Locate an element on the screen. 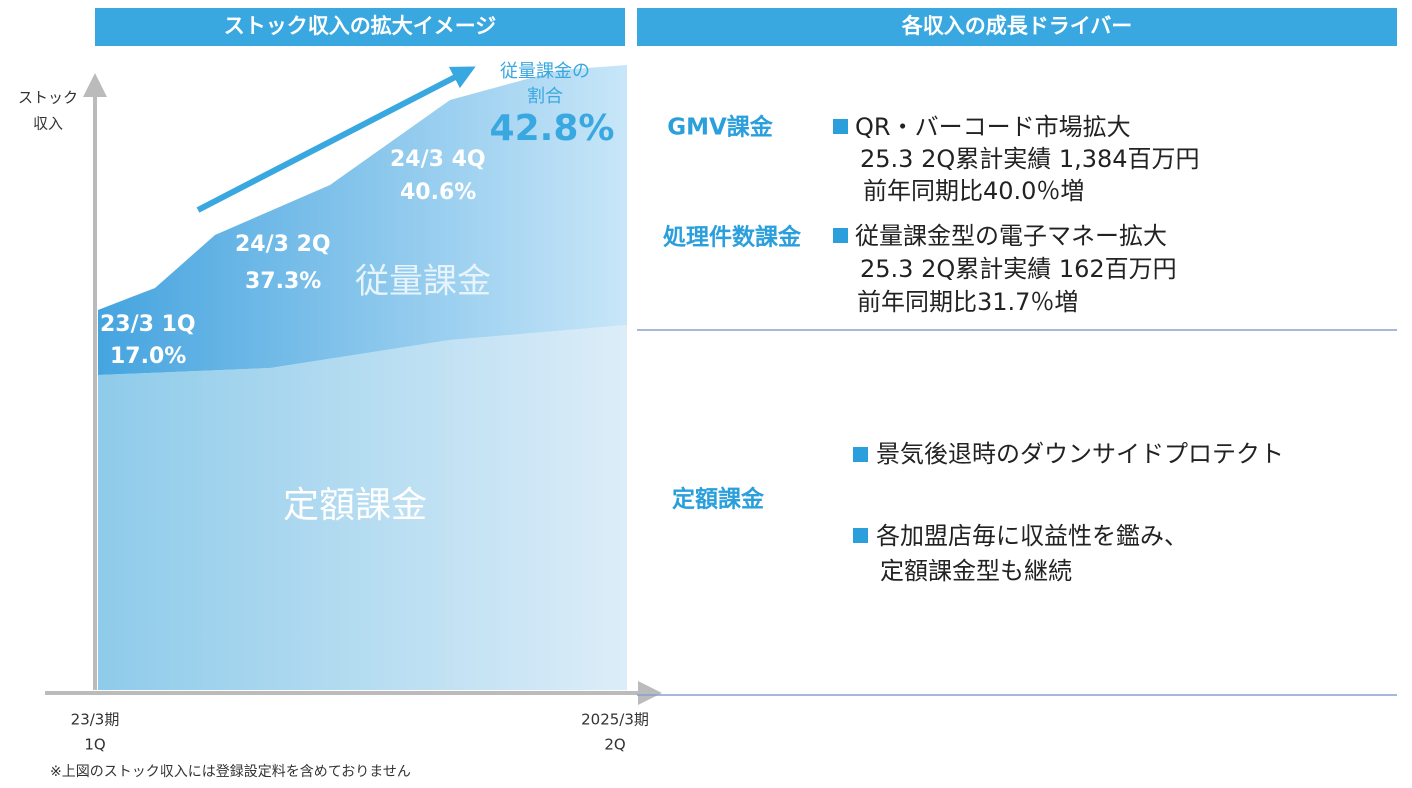 The image size is (1412, 788). bullet-text: 定額課金型も継続 is located at coordinates (976, 571).